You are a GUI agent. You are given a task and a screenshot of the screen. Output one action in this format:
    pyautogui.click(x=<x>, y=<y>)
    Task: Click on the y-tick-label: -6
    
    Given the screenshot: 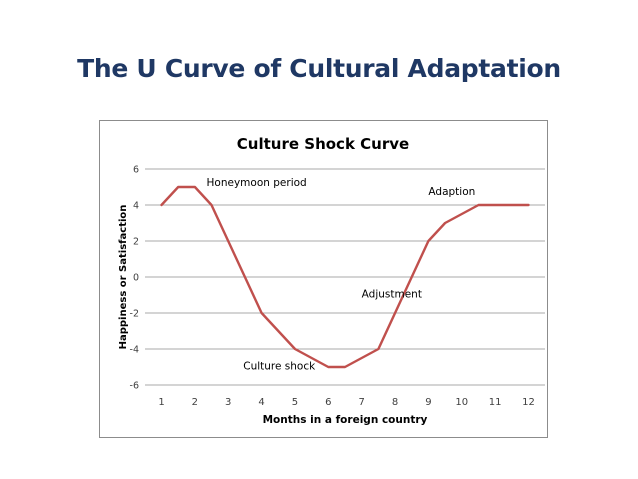 What is the action you would take?
    pyautogui.click(x=134, y=386)
    